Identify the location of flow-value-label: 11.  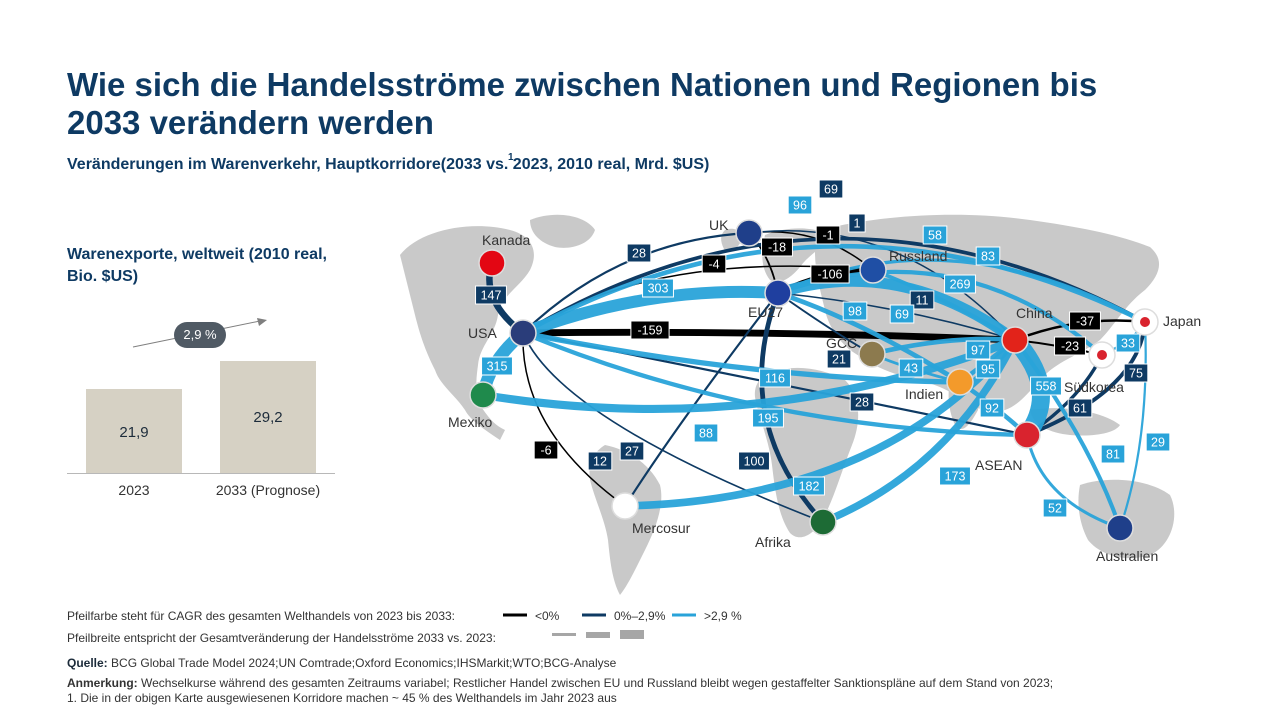
(922, 301).